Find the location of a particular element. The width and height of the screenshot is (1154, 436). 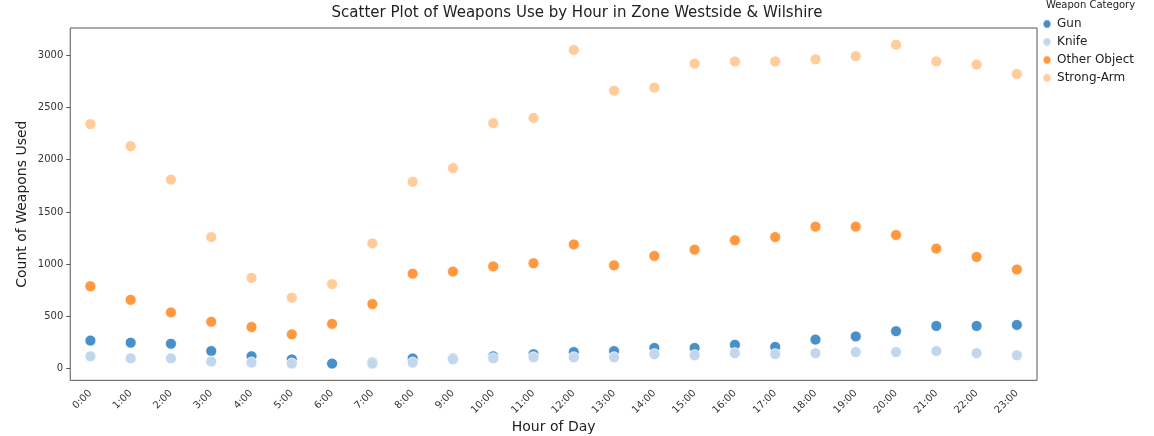

chart-title: Scatter Plot of Weapons Use by Hour in Zone Westside & Wilshire is located at coordinates (577, 11).